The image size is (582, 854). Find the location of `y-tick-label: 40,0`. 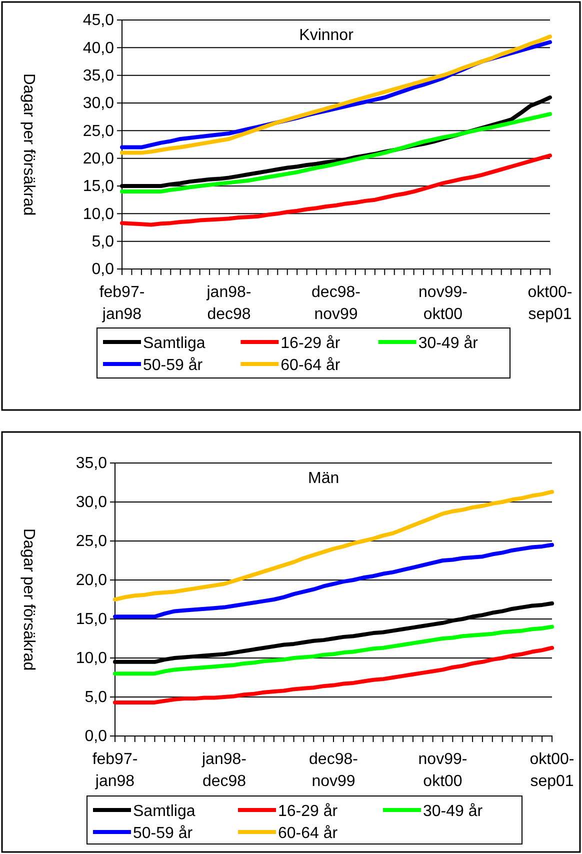

y-tick-label: 40,0 is located at coordinates (98, 48).